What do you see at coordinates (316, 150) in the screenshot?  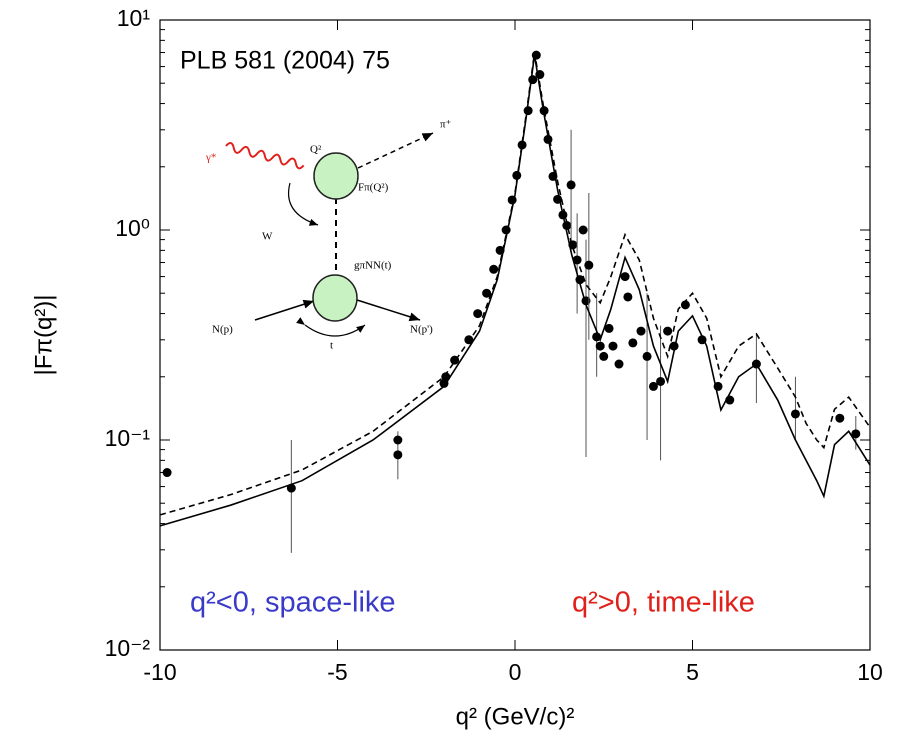 I see `q2-label: Q²` at bounding box center [316, 150].